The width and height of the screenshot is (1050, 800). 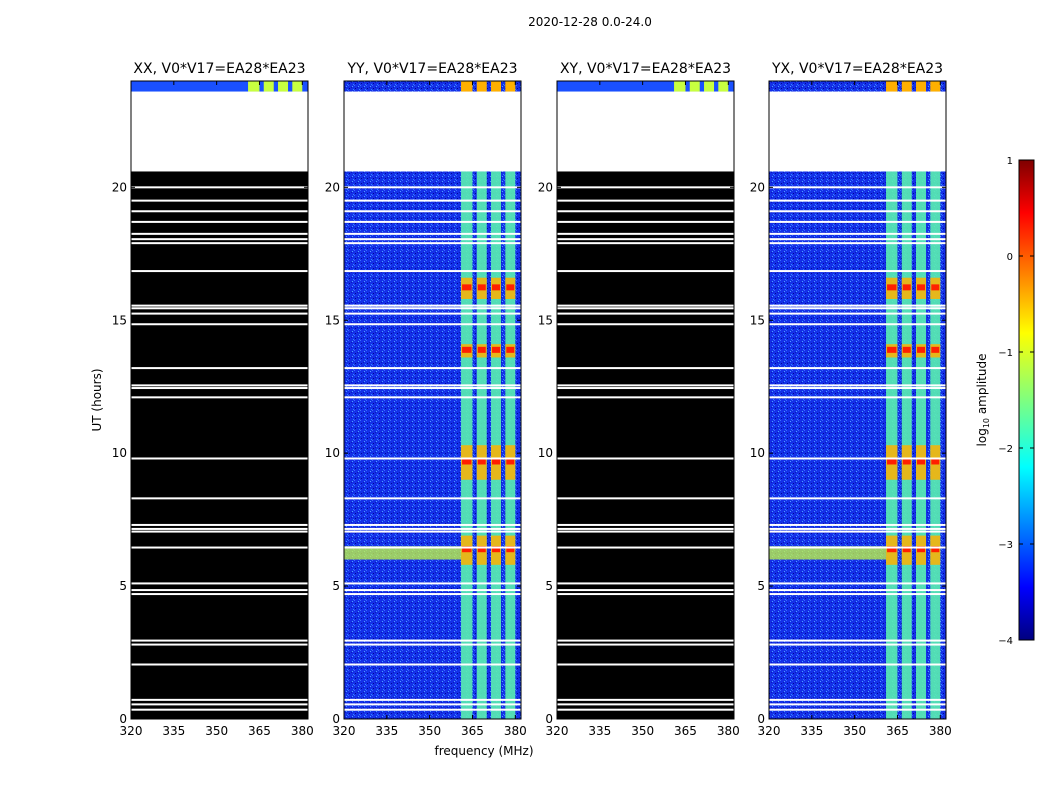 What do you see at coordinates (219, 69) in the screenshot?
I see `panel-title: XX, V0*V17=EA28*EA23` at bounding box center [219, 69].